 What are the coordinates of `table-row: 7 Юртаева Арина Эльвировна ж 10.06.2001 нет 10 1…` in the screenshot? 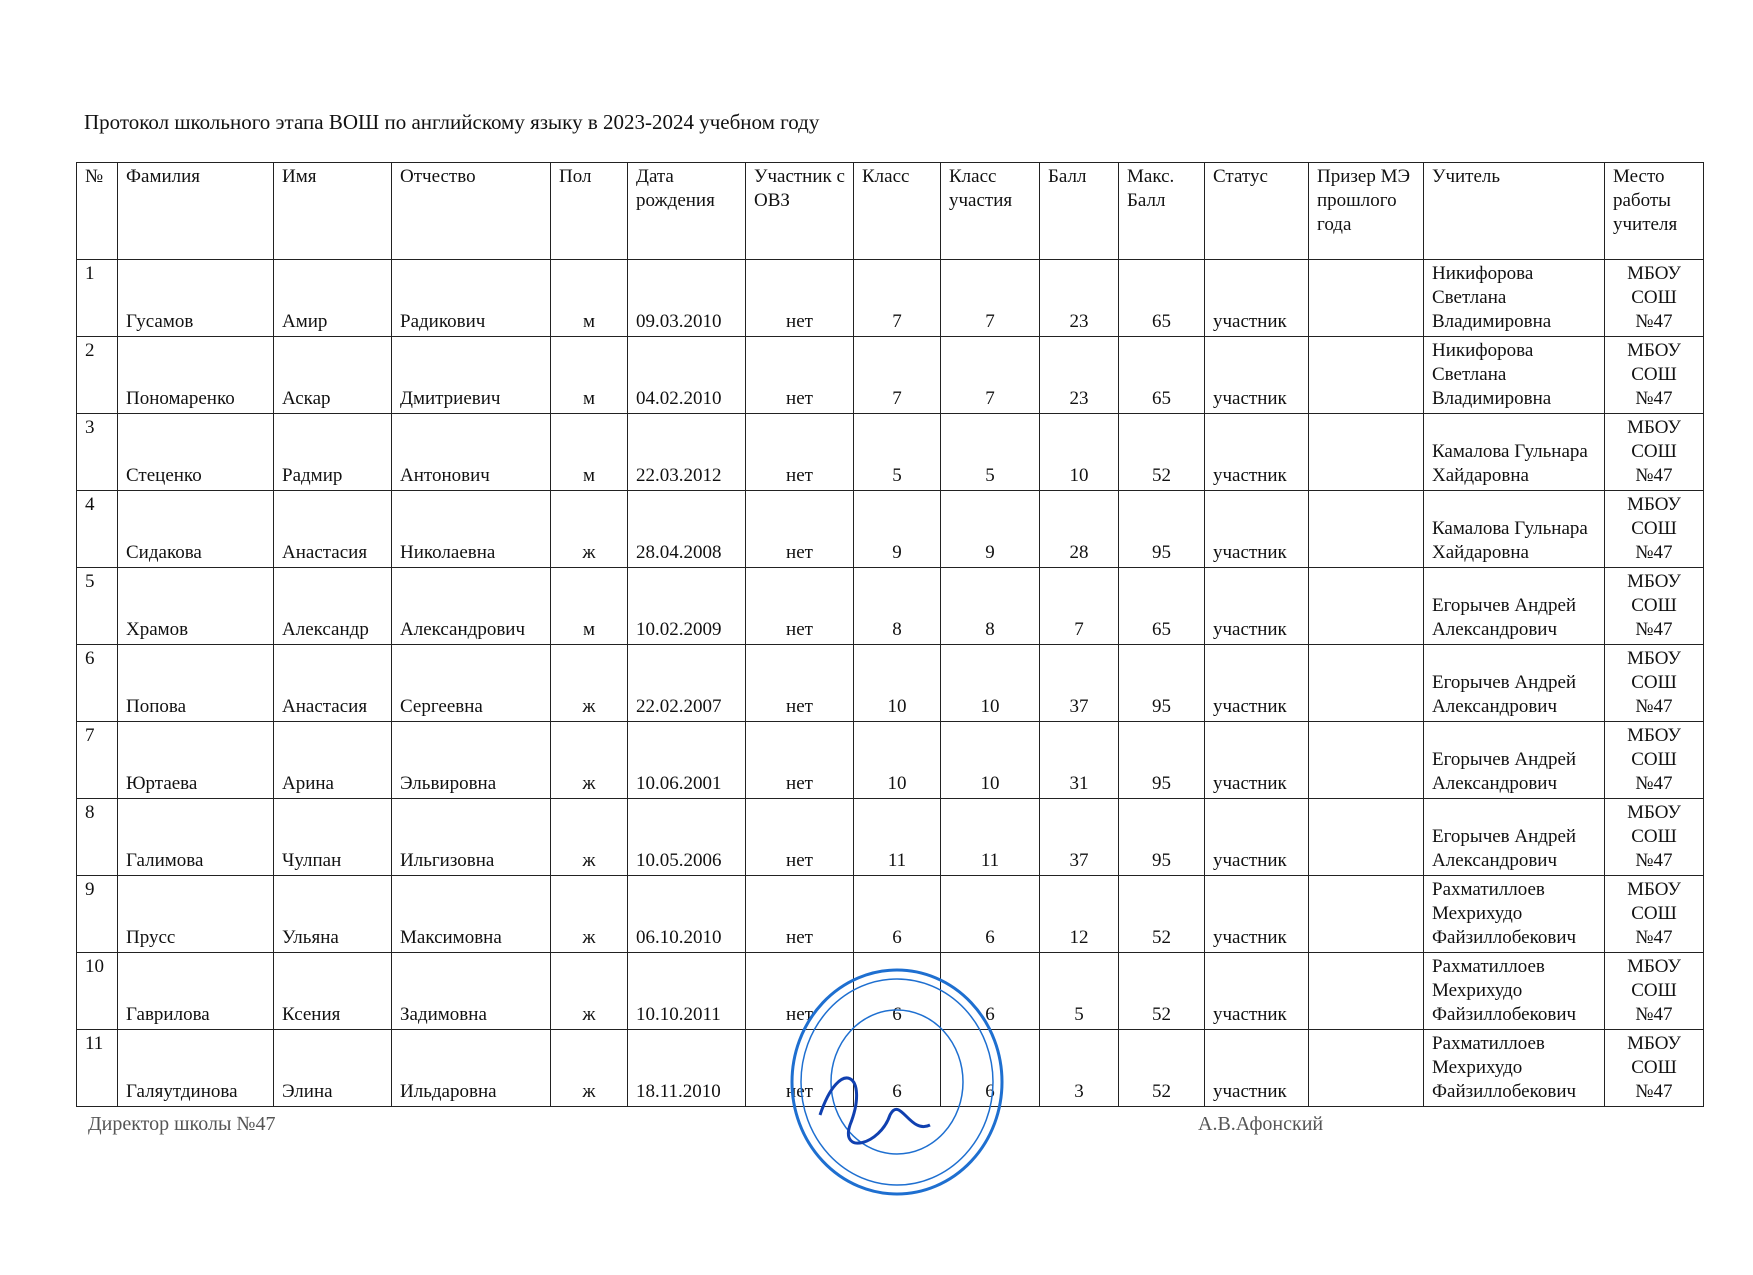 It's located at (890, 760).